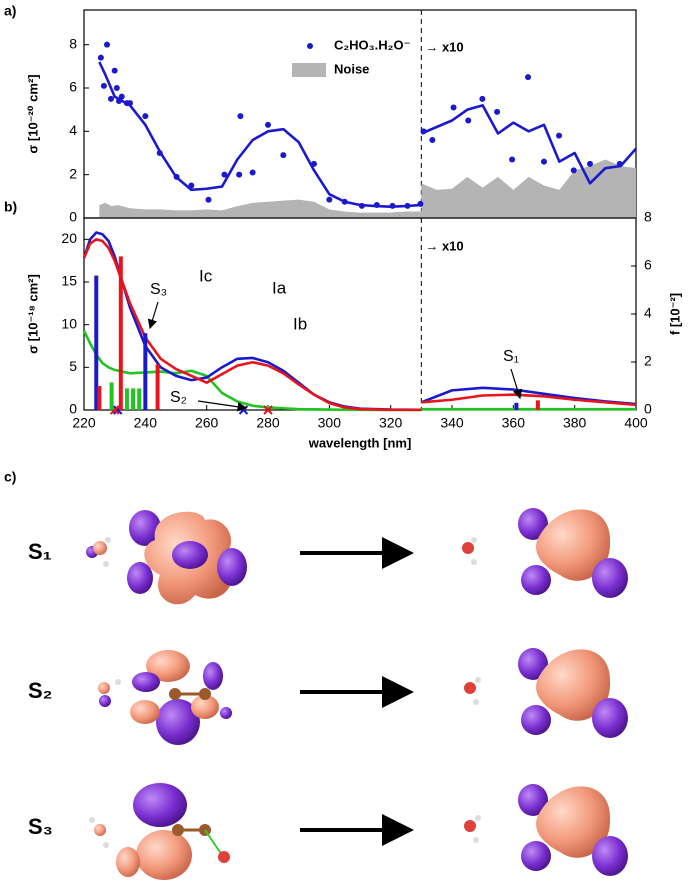 The height and width of the screenshot is (886, 692). I want to click on panel-label: c), so click(10, 477).